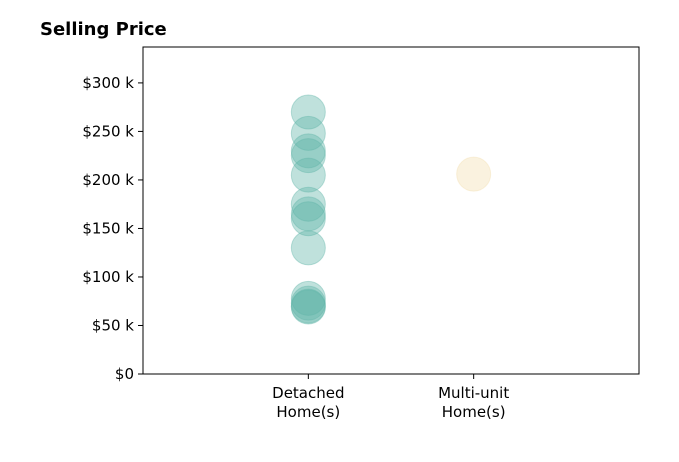 Image resolution: width=679 pixels, height=462 pixels. Describe the element at coordinates (390, 397) in the screenshot. I see `x-axis: Detached Home(s) Multi-unit Home(s)` at that location.